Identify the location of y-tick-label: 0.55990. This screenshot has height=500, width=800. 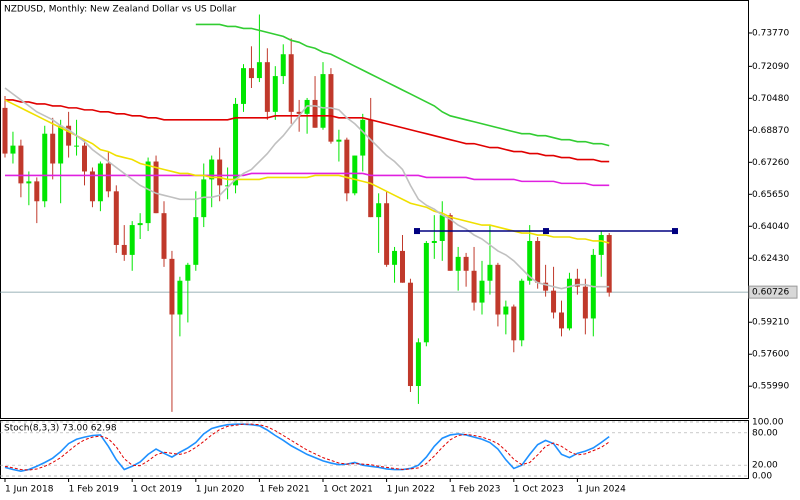
(770, 387).